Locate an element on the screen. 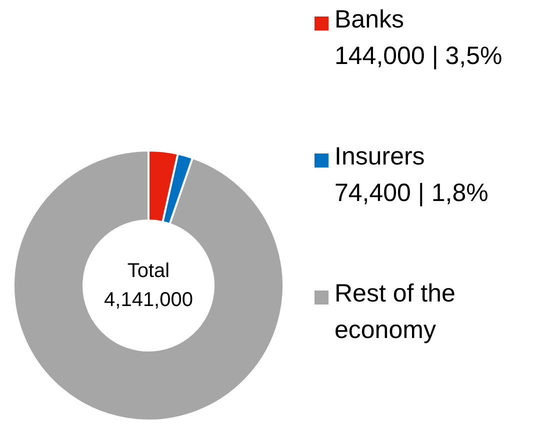  legend-label: Banks is located at coordinates (369, 20).